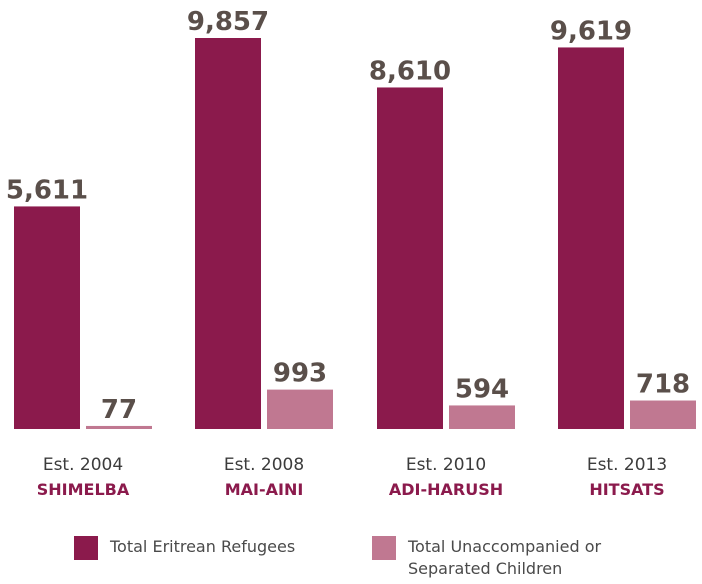 The image size is (702, 584). I want to click on legend-item-refugees: Total Eritrean Refugees, so click(184, 548).